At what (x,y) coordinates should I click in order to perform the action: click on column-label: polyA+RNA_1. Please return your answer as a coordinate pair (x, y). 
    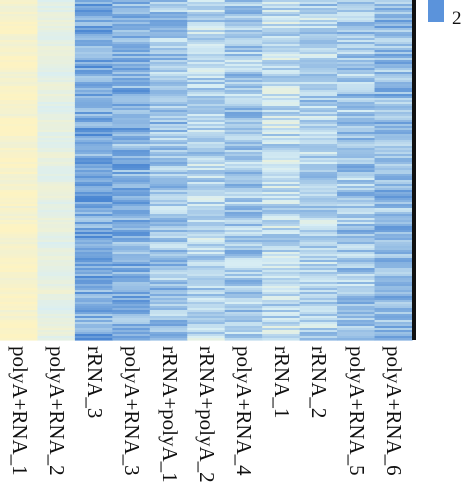
    Looking at the image, I should click on (19, 411).